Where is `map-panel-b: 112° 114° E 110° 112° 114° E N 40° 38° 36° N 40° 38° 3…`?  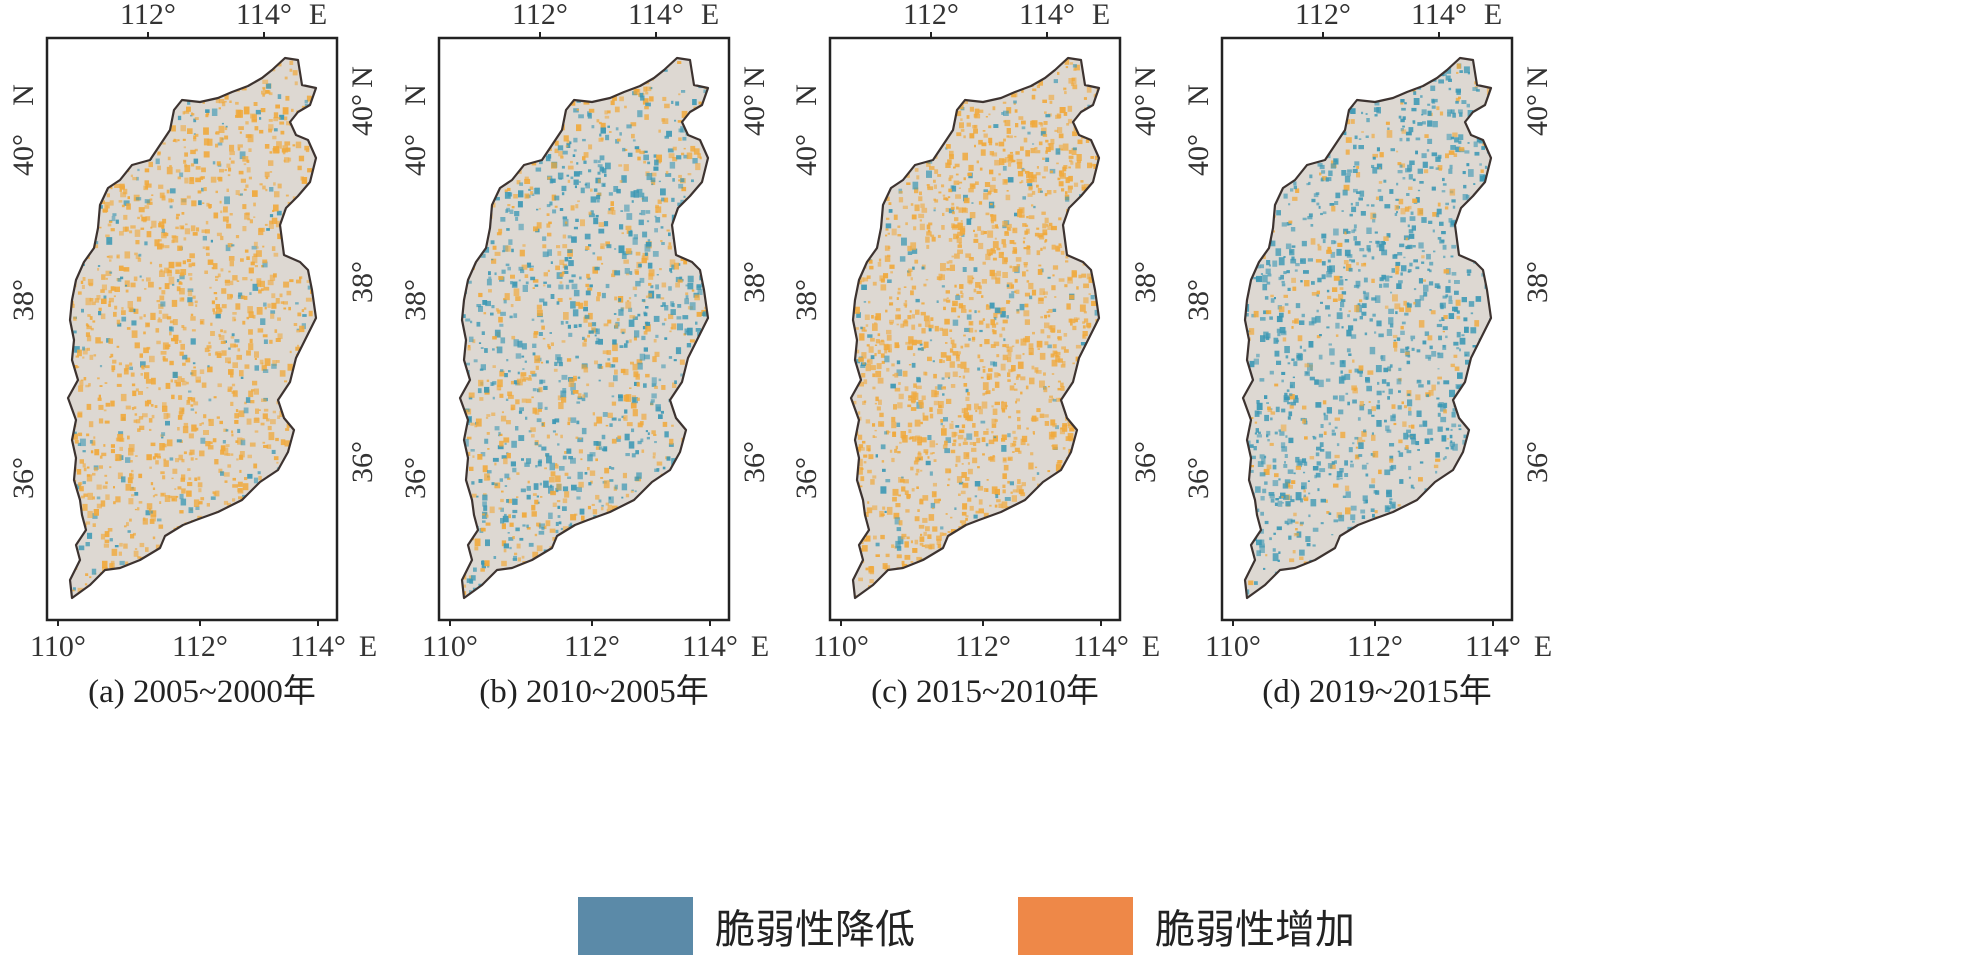 map-panel-b: 112° 114° E 110° 112° 114° E N 40° 38° 36° N 40° 38° 3… is located at coordinates (585, 355).